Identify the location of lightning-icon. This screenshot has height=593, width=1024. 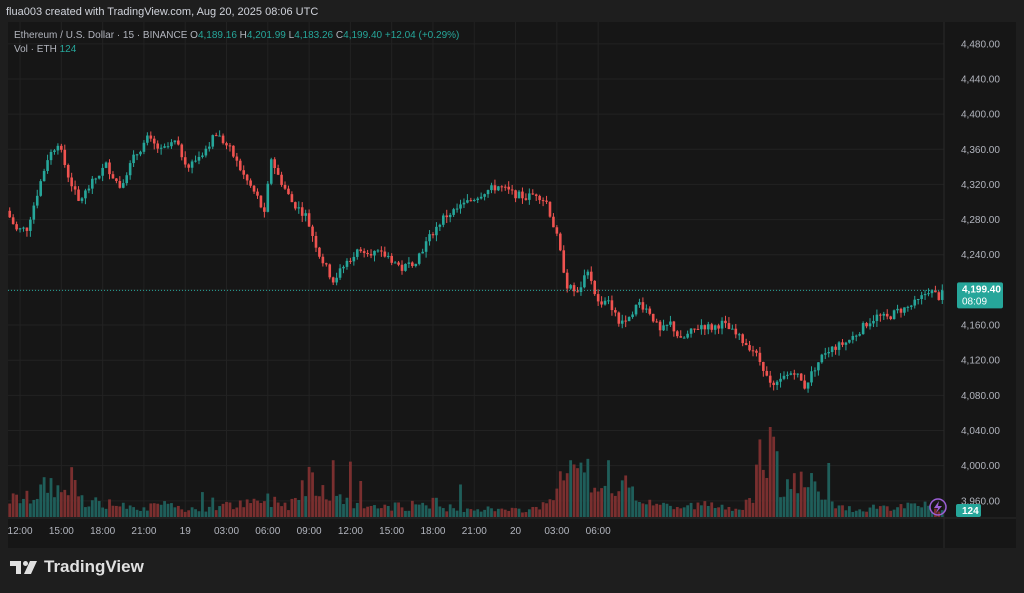
(938, 507).